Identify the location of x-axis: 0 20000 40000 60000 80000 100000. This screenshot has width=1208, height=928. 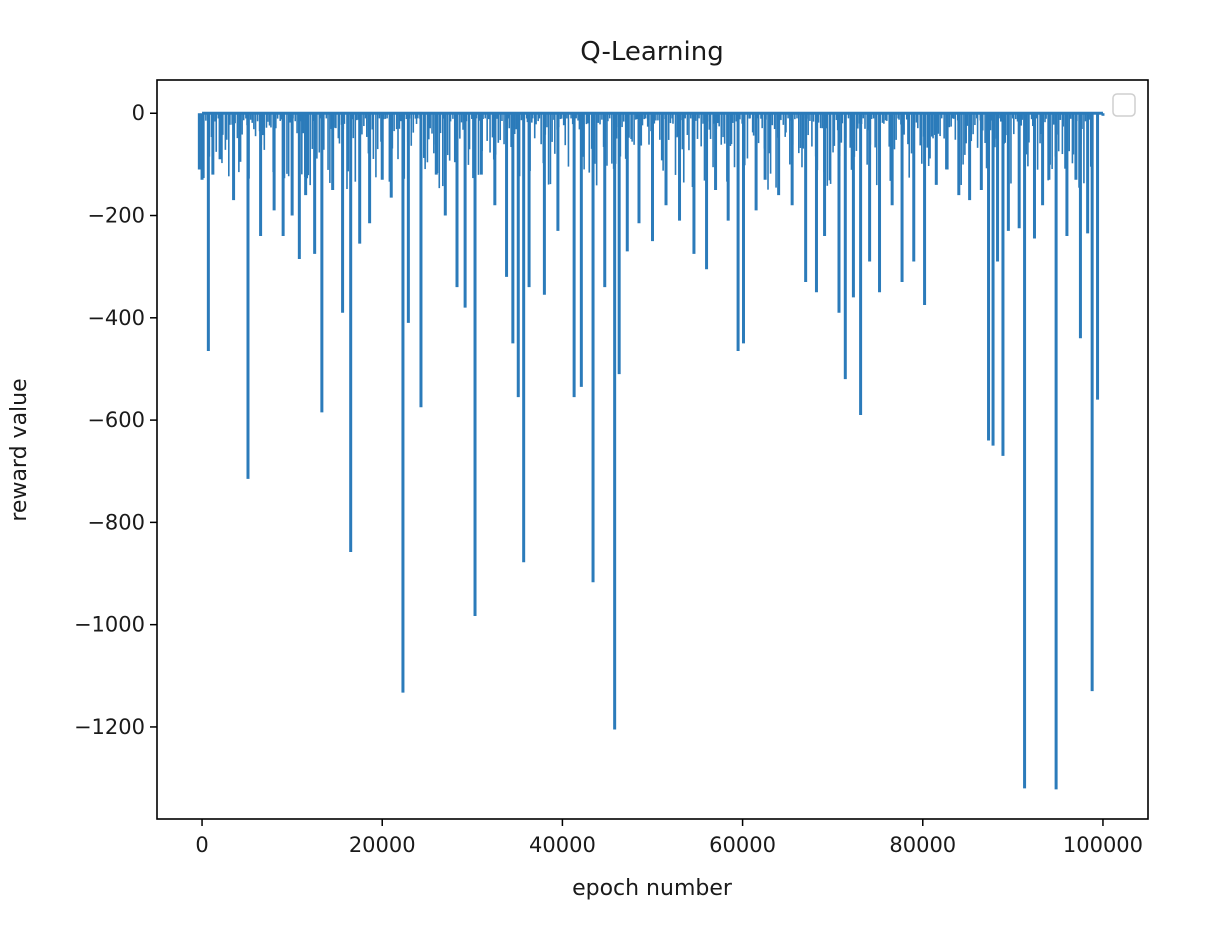
(669, 838).